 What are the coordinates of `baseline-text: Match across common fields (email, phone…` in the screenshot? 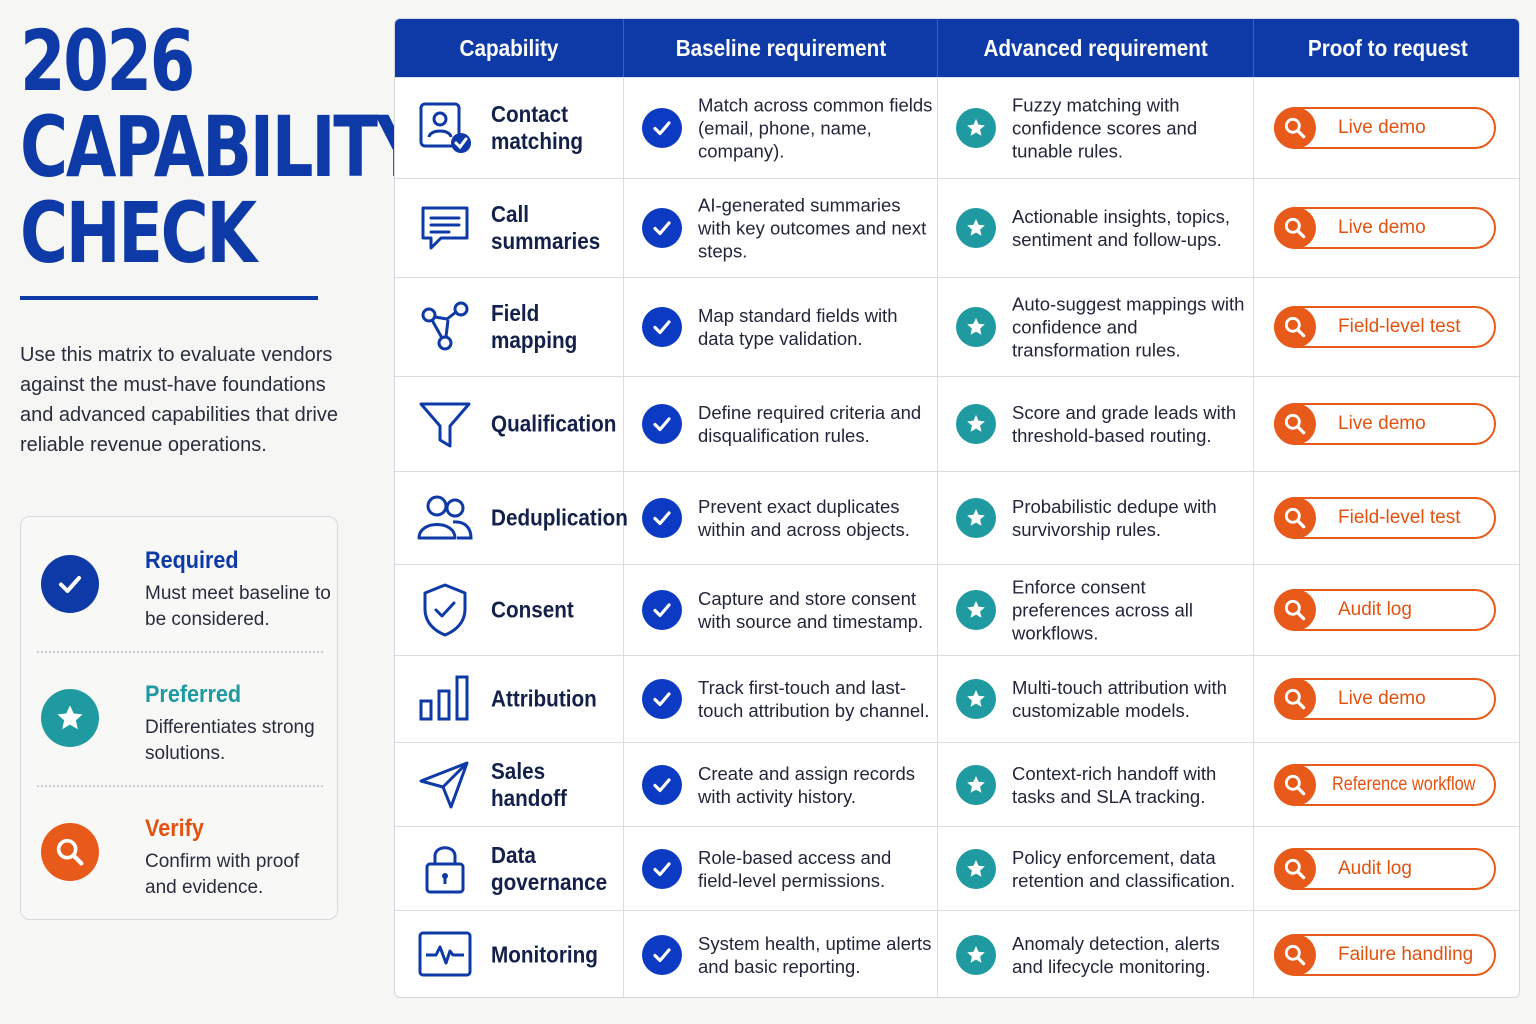 It's located at (815, 128).